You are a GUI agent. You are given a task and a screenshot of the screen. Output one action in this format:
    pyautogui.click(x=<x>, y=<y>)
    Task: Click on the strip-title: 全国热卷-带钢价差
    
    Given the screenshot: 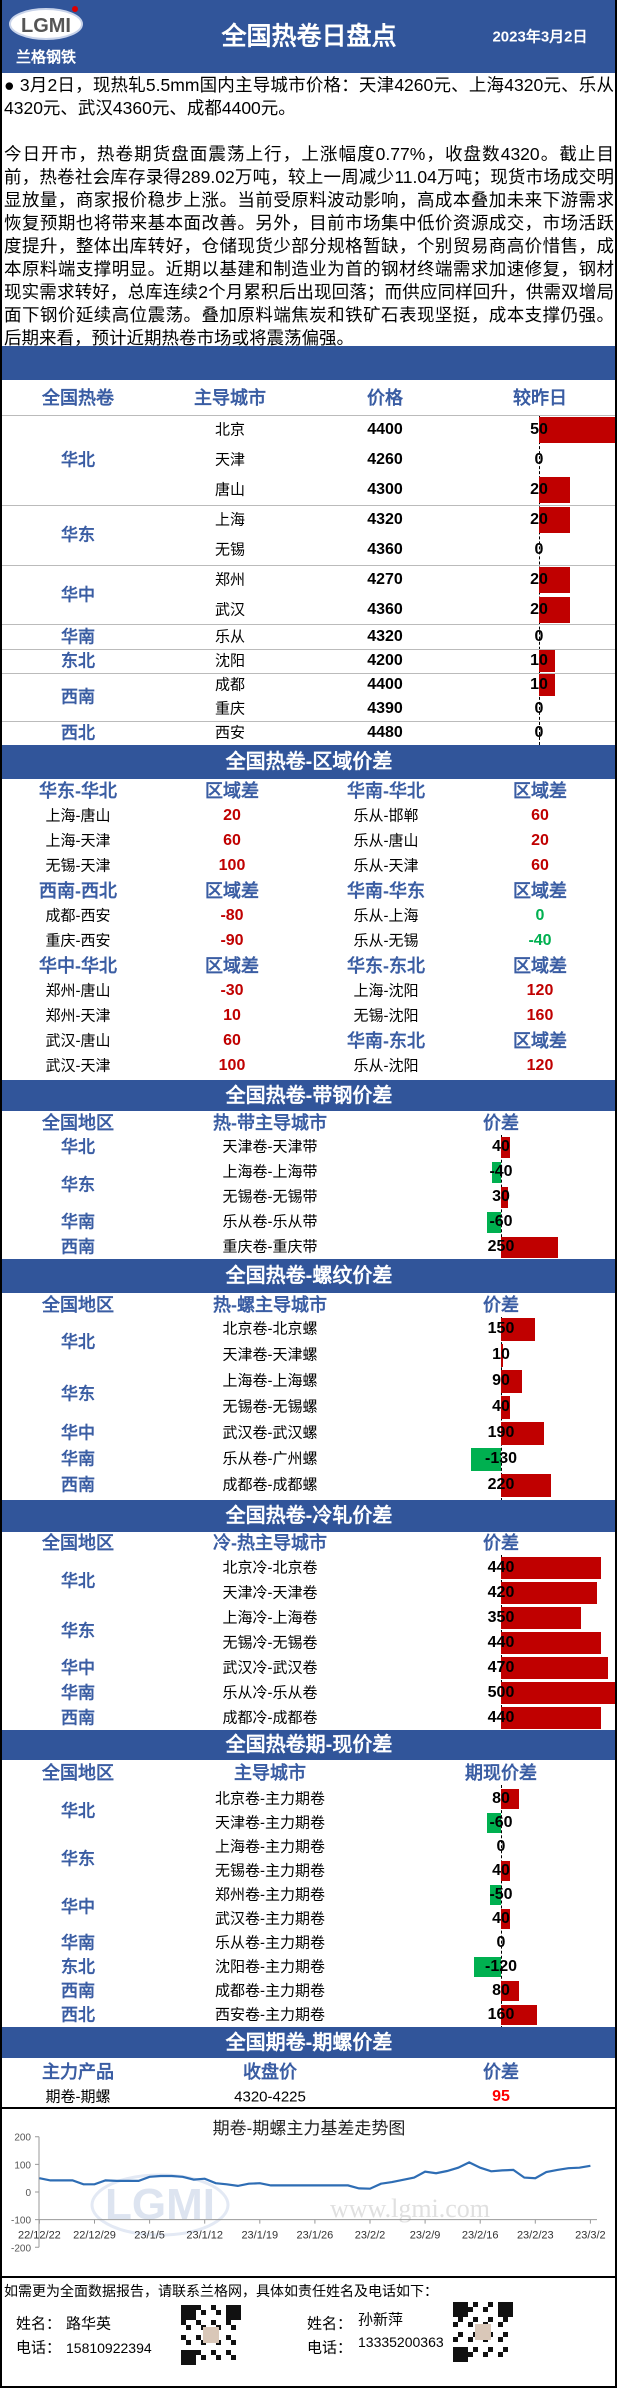 What is the action you would take?
    pyautogui.click(x=309, y=1095)
    